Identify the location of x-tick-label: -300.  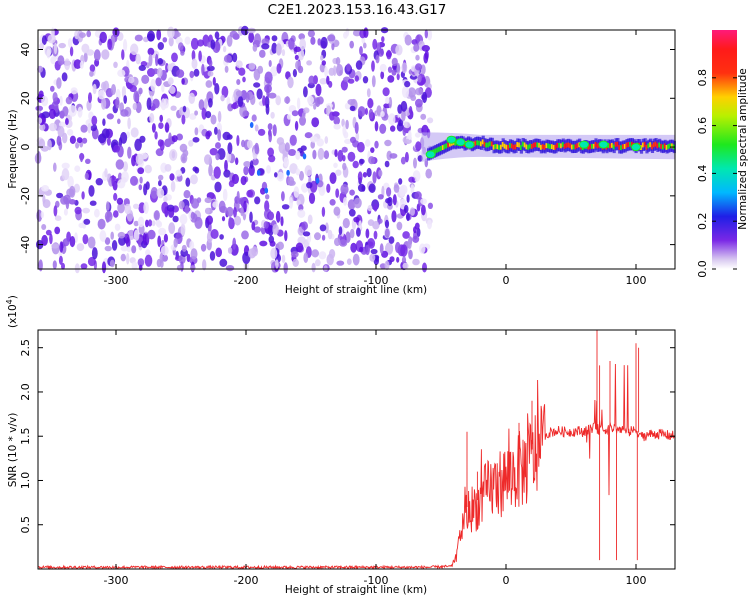
(116, 580).